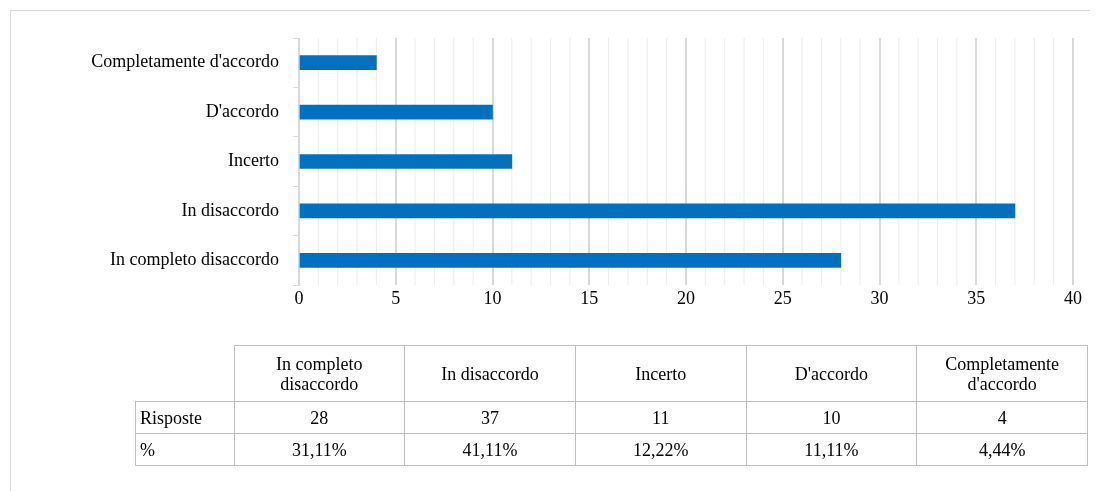 The height and width of the screenshot is (491, 1100). Describe the element at coordinates (1002, 449) in the screenshot. I see `text: 4,44%` at that location.